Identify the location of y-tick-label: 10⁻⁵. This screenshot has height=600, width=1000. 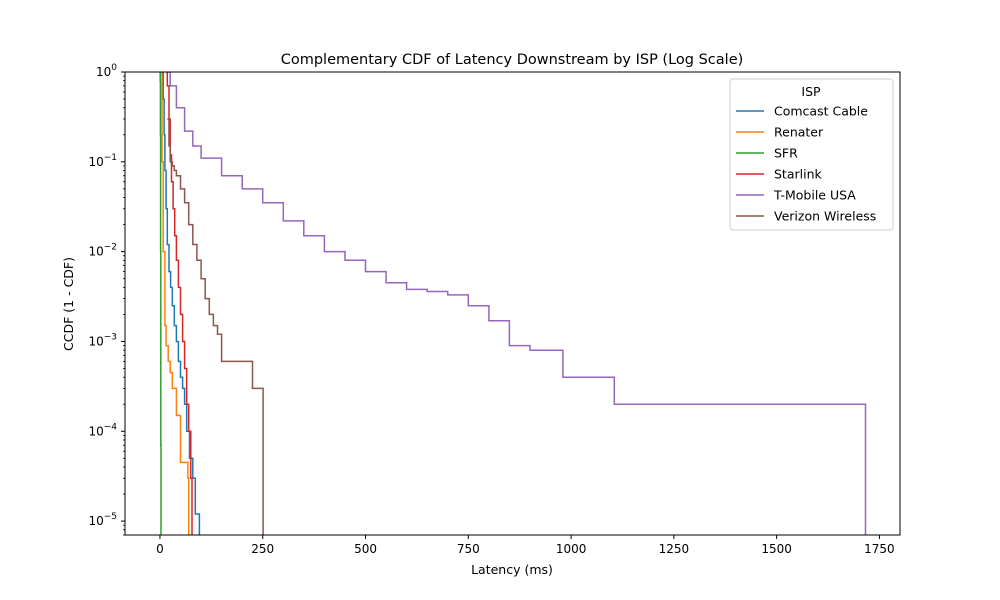
(102, 520).